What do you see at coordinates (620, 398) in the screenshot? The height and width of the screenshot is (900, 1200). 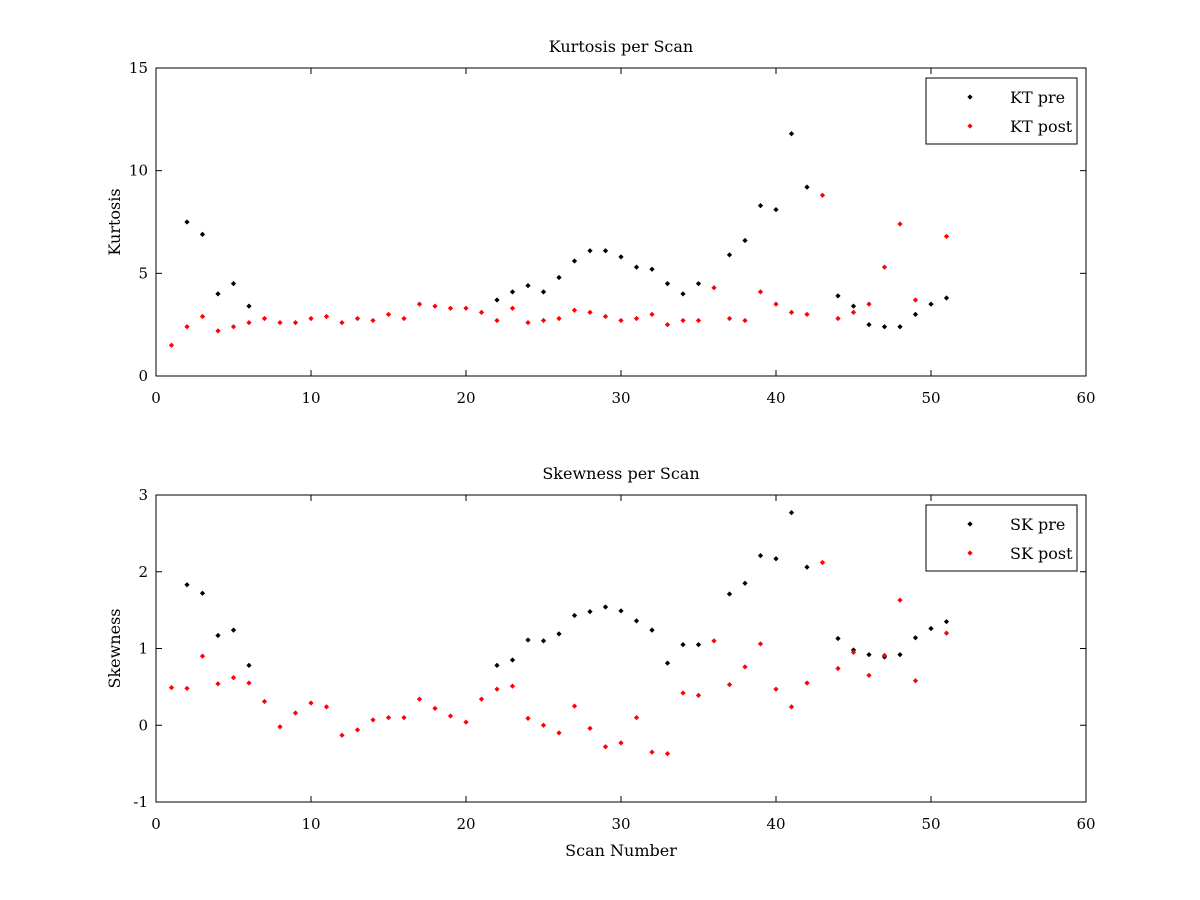 I see `x-tick-label: 30` at bounding box center [620, 398].